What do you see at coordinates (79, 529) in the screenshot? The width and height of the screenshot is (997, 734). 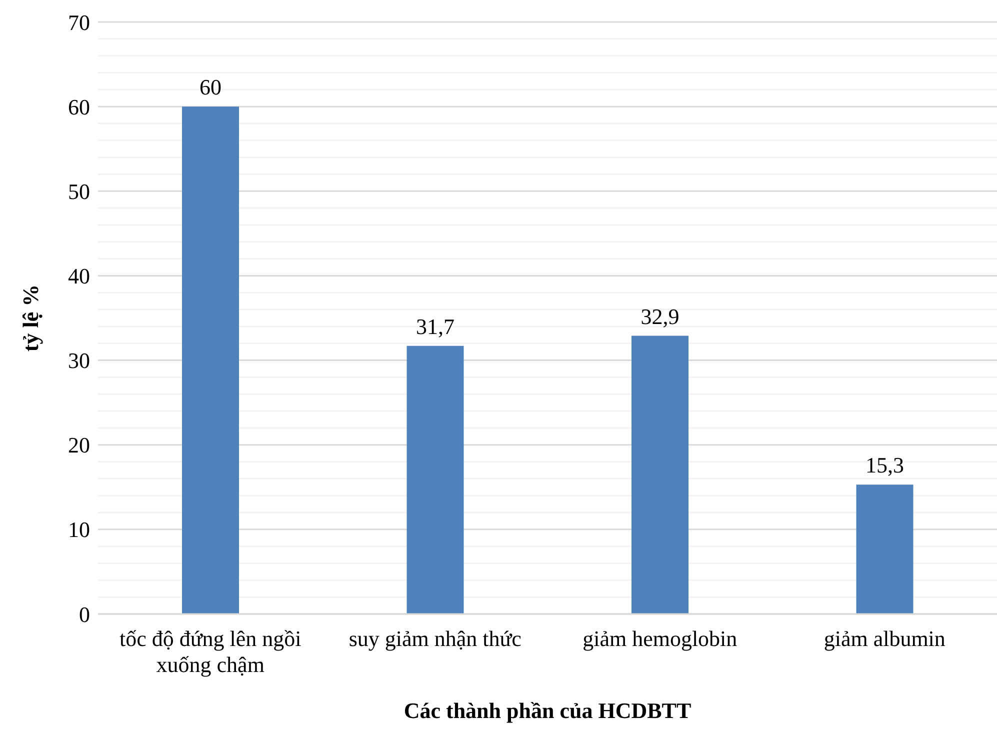 I see `y-tick-label: 10` at bounding box center [79, 529].